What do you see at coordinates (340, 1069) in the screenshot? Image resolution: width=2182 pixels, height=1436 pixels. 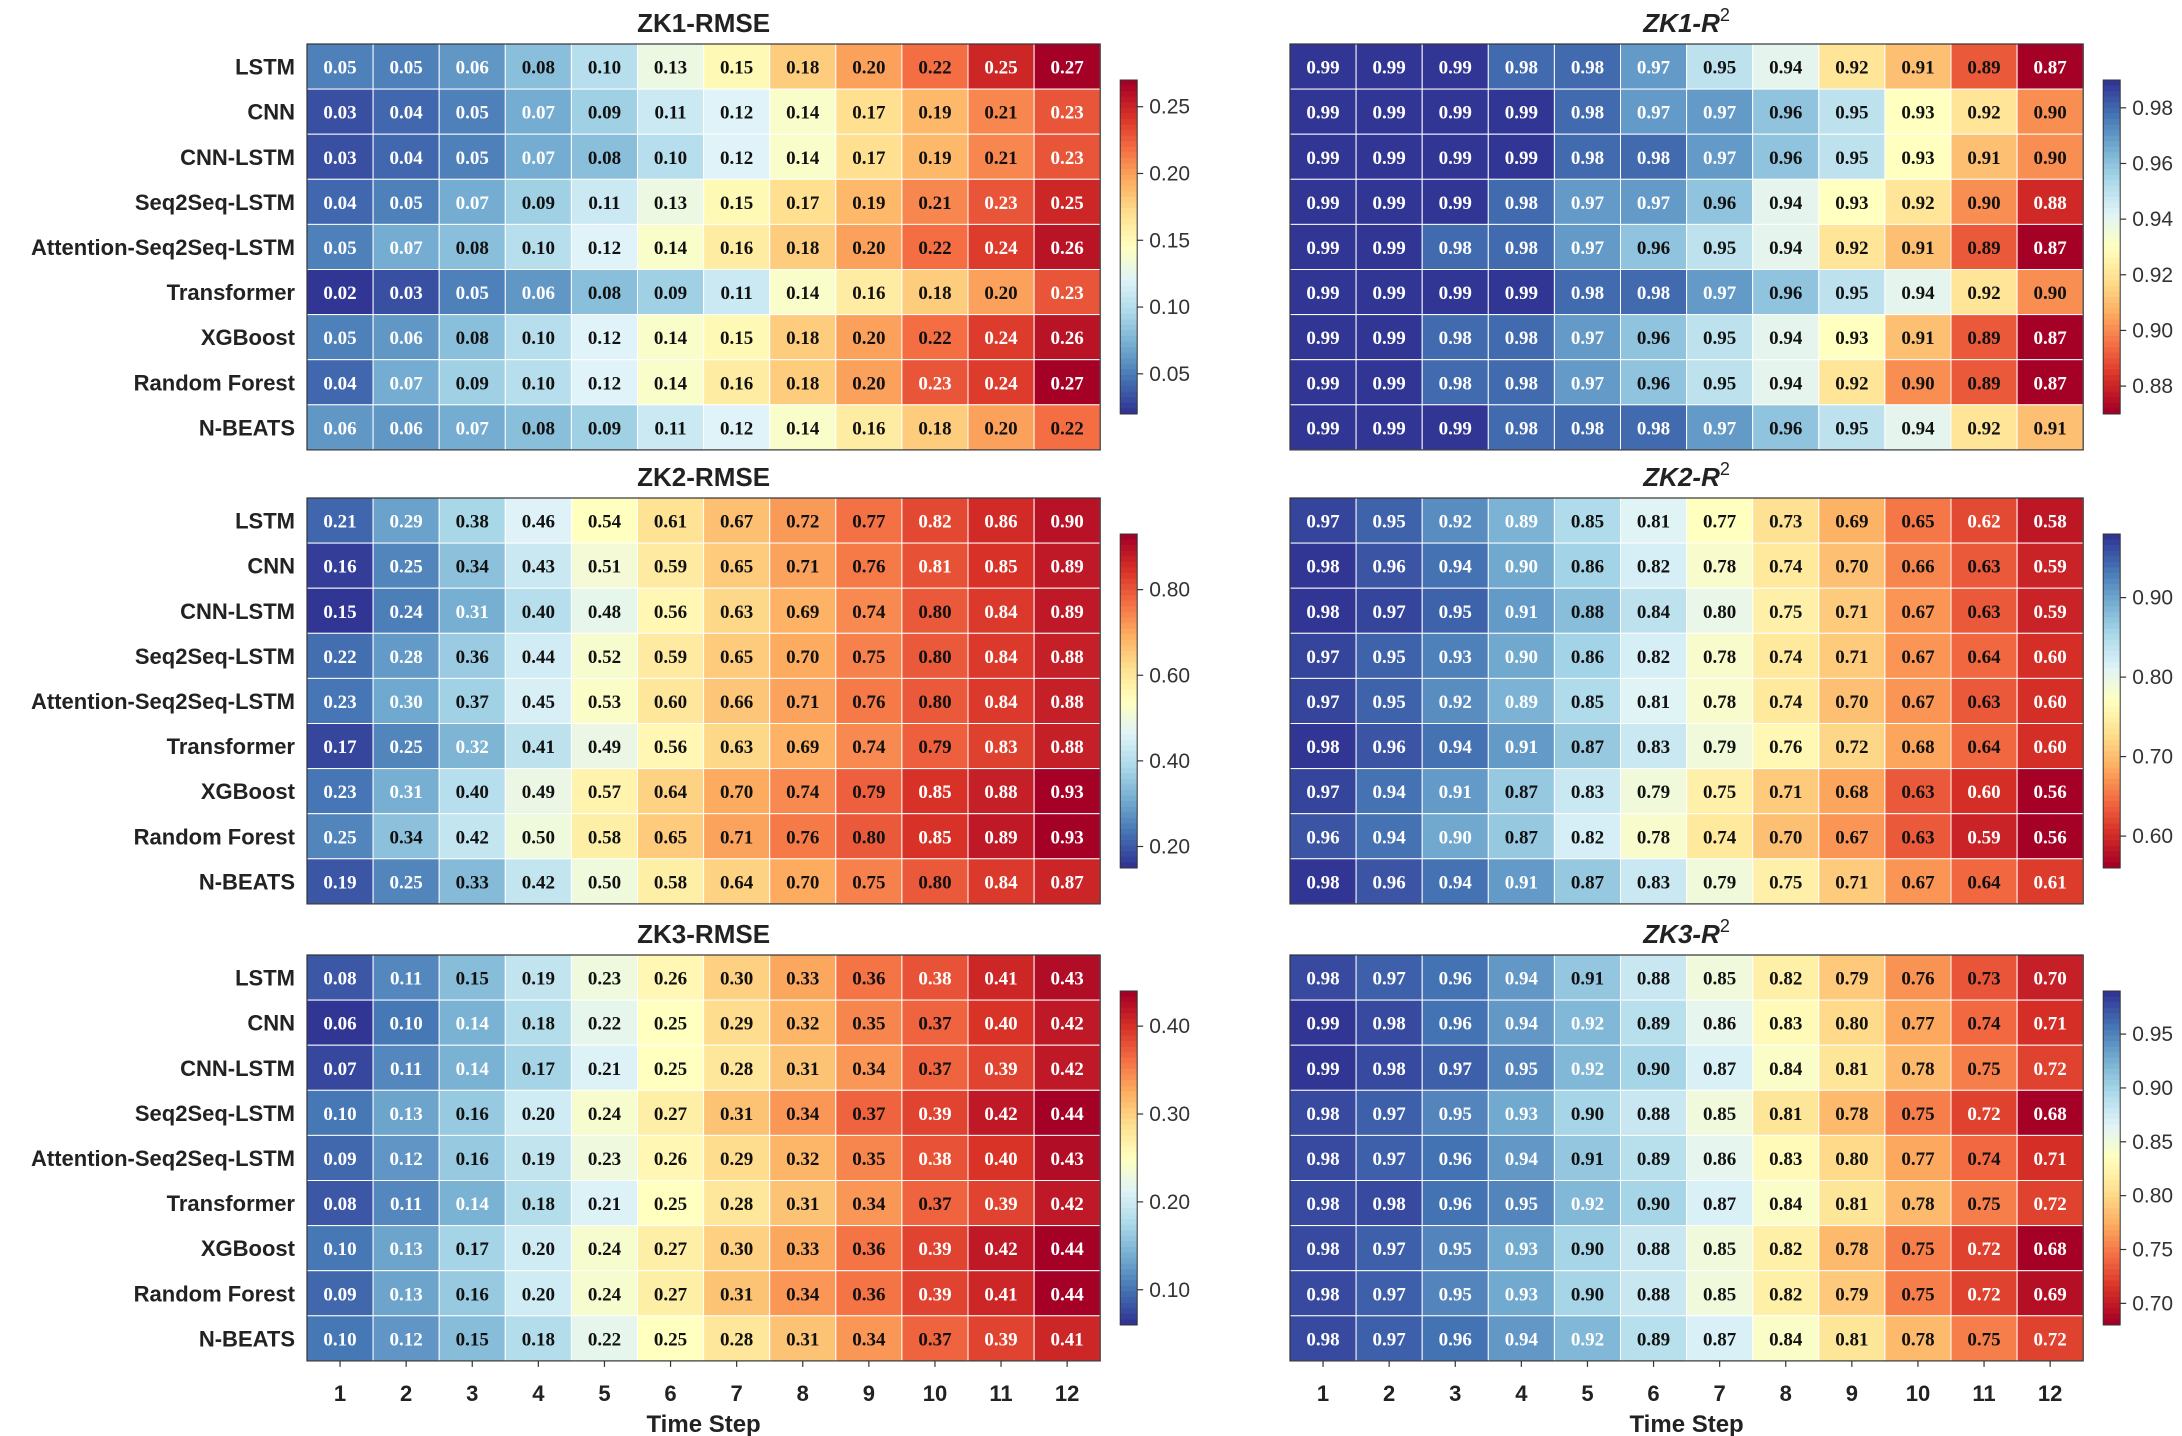 I see `cell-value-label: 0.07` at bounding box center [340, 1069].